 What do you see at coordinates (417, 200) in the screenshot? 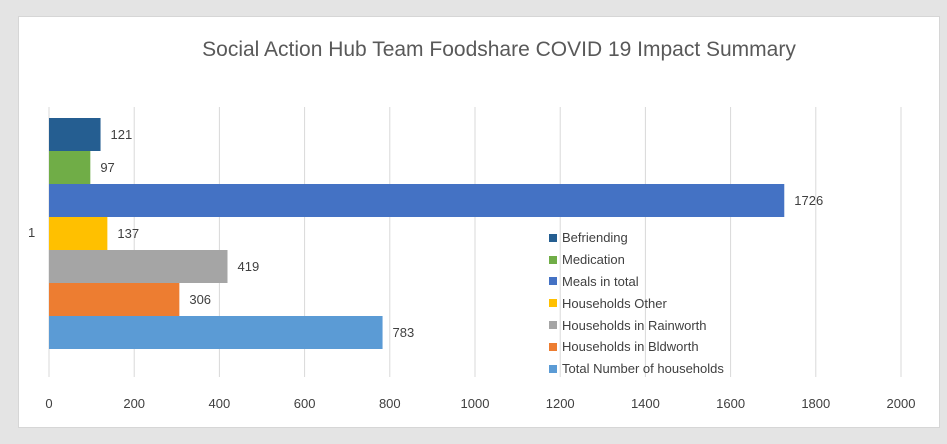
I see `bar-meals-in-total` at bounding box center [417, 200].